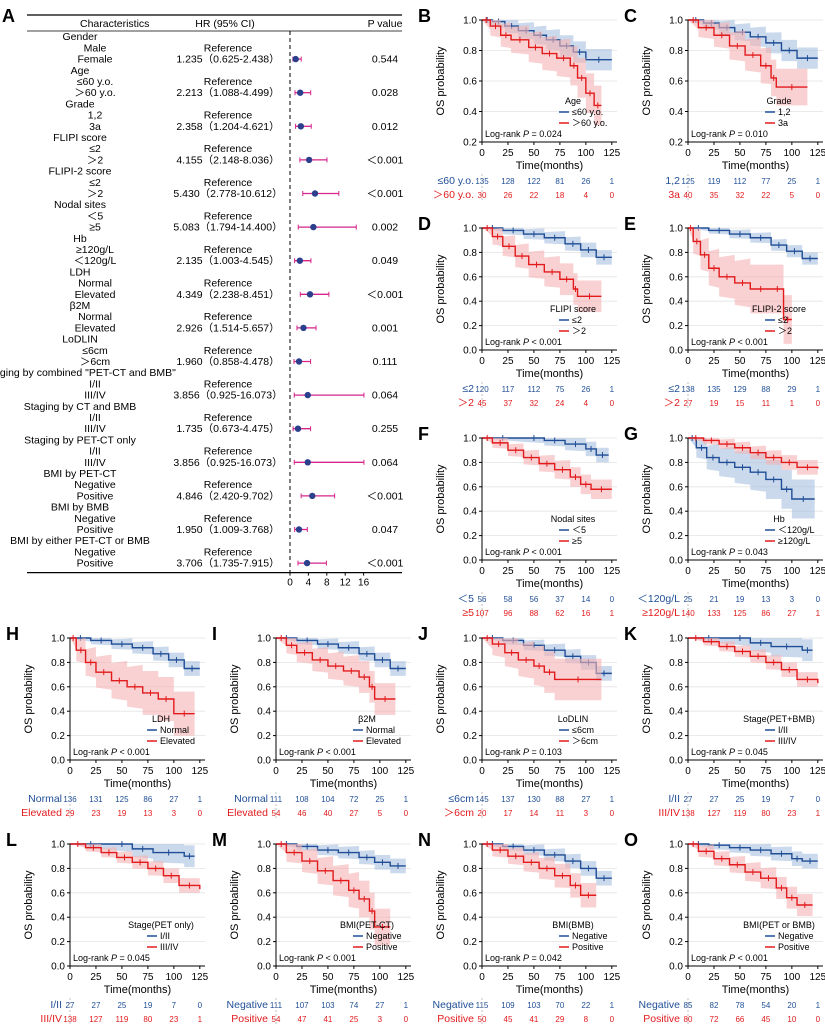 Image resolution: width=825 pixels, height=1031 pixels. What do you see at coordinates (327, 1019) in the screenshot?
I see `at-risk-count: 41` at bounding box center [327, 1019].